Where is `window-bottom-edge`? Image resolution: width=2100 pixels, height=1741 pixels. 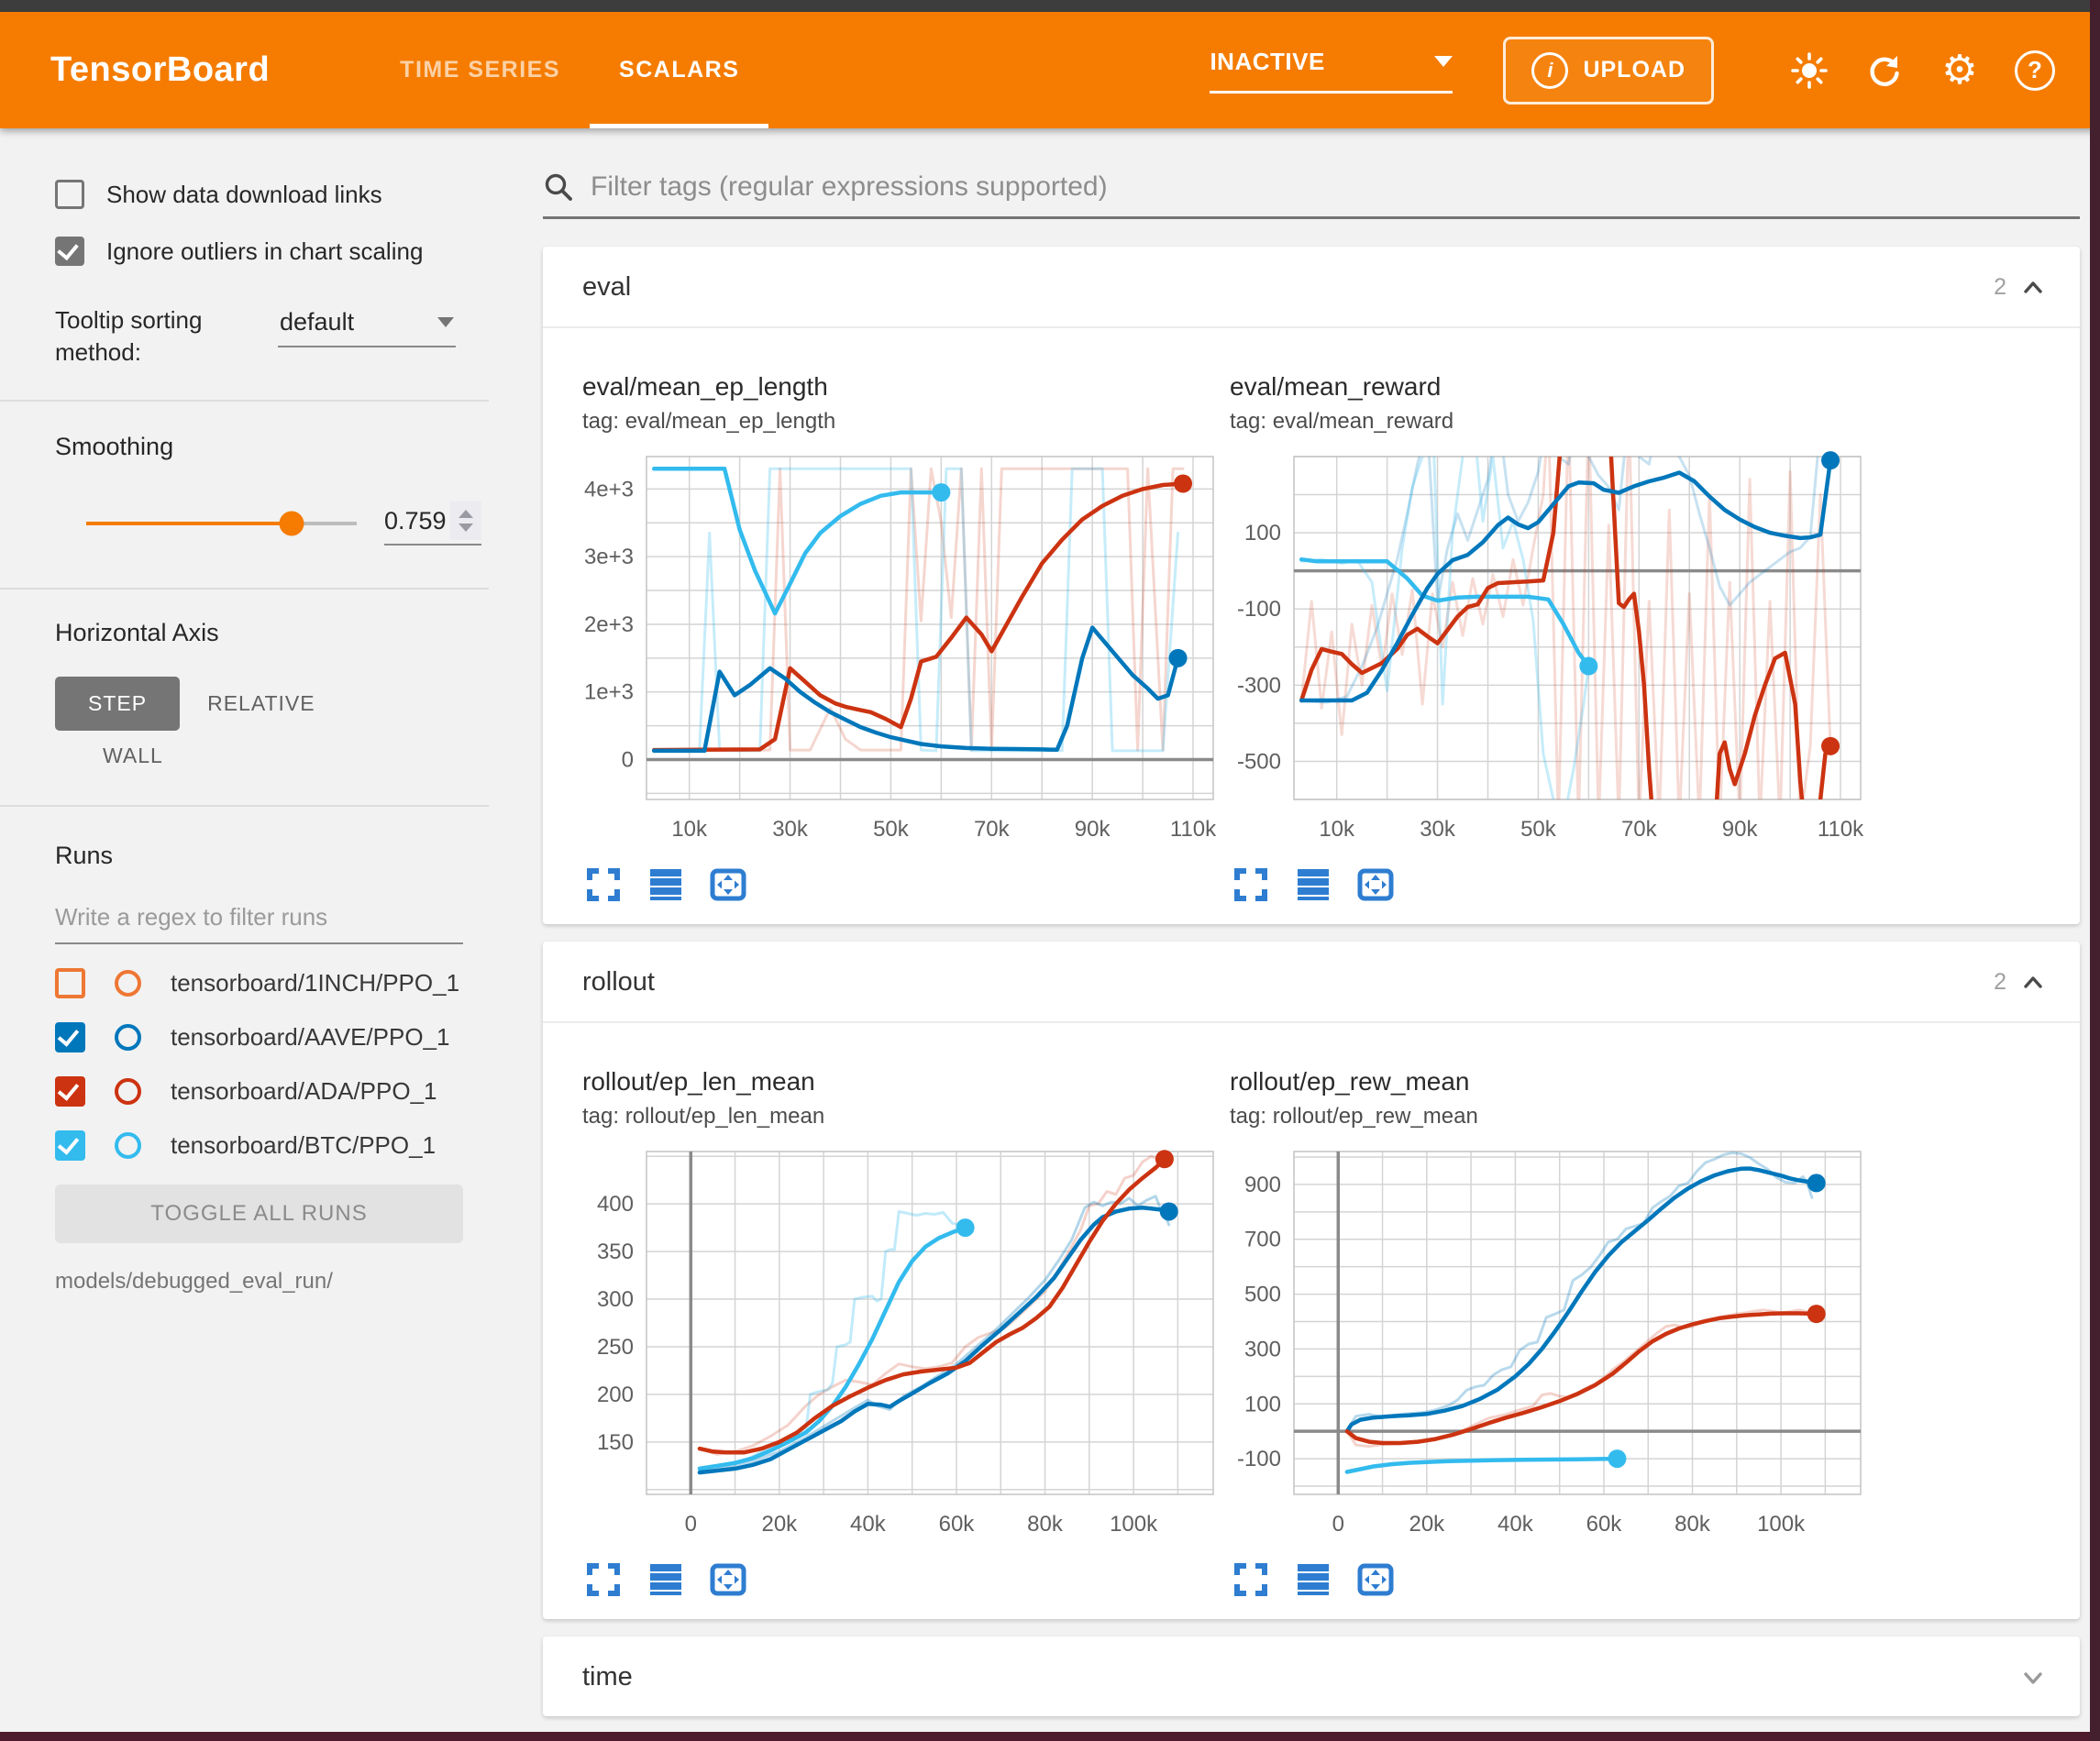 window-bottom-edge is located at coordinates (1050, 1737).